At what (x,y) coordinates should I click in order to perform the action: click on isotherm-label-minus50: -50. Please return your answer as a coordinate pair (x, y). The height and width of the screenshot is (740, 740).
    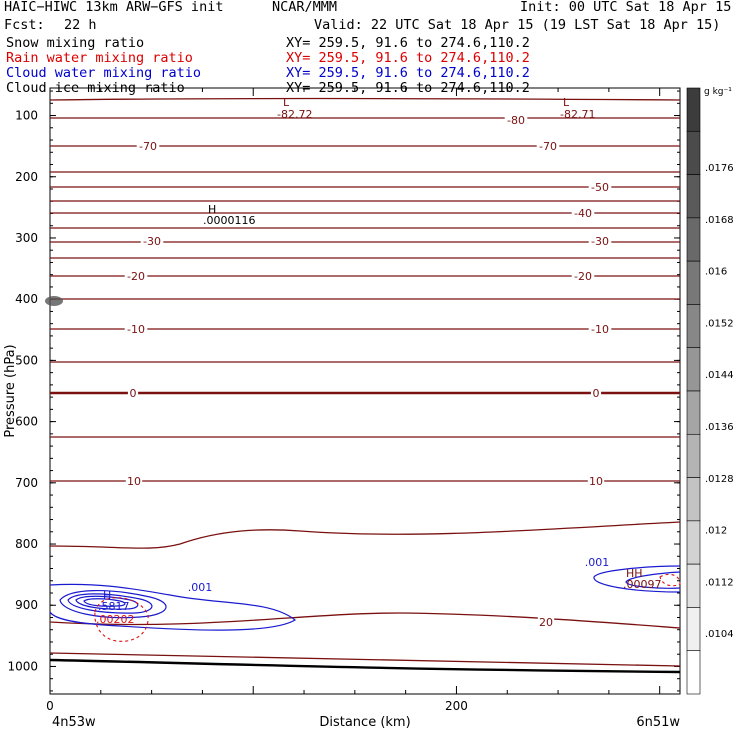
    Looking at the image, I should click on (600, 187).